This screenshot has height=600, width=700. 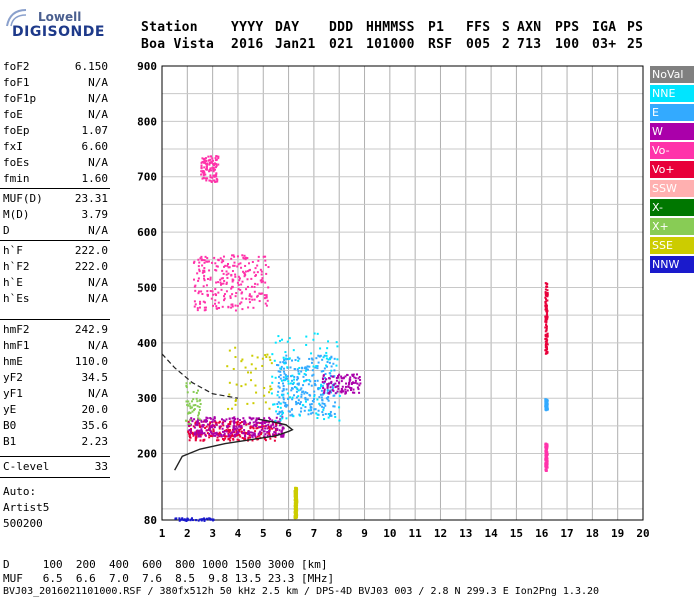 What do you see at coordinates (58, 32) in the screenshot?
I see `logo-digisonde: DIGISONDE` at bounding box center [58, 32].